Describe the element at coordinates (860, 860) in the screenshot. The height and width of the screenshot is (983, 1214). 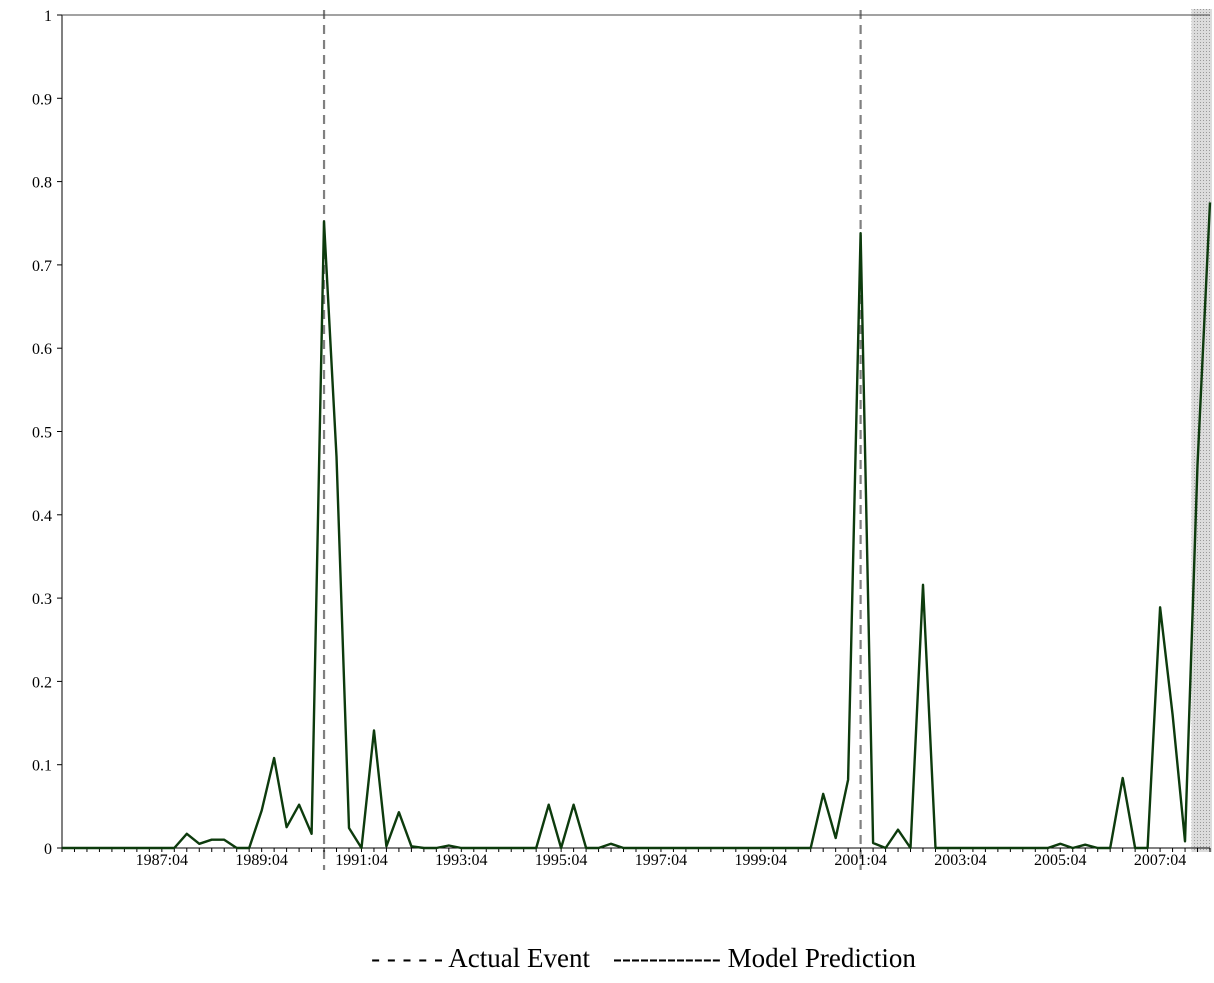
I see `x-tick-label: 2001:04` at that location.